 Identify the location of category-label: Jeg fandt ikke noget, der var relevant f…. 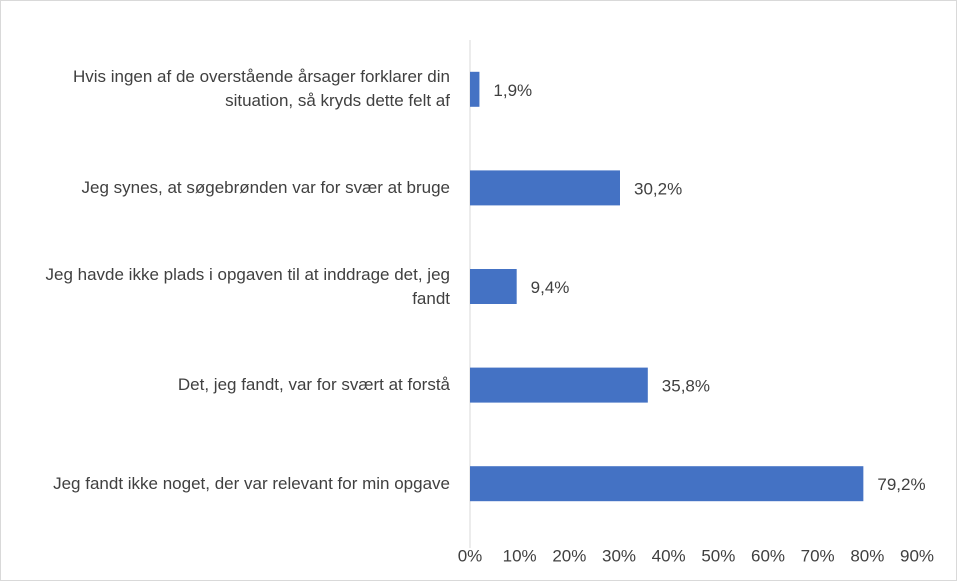
(251, 483).